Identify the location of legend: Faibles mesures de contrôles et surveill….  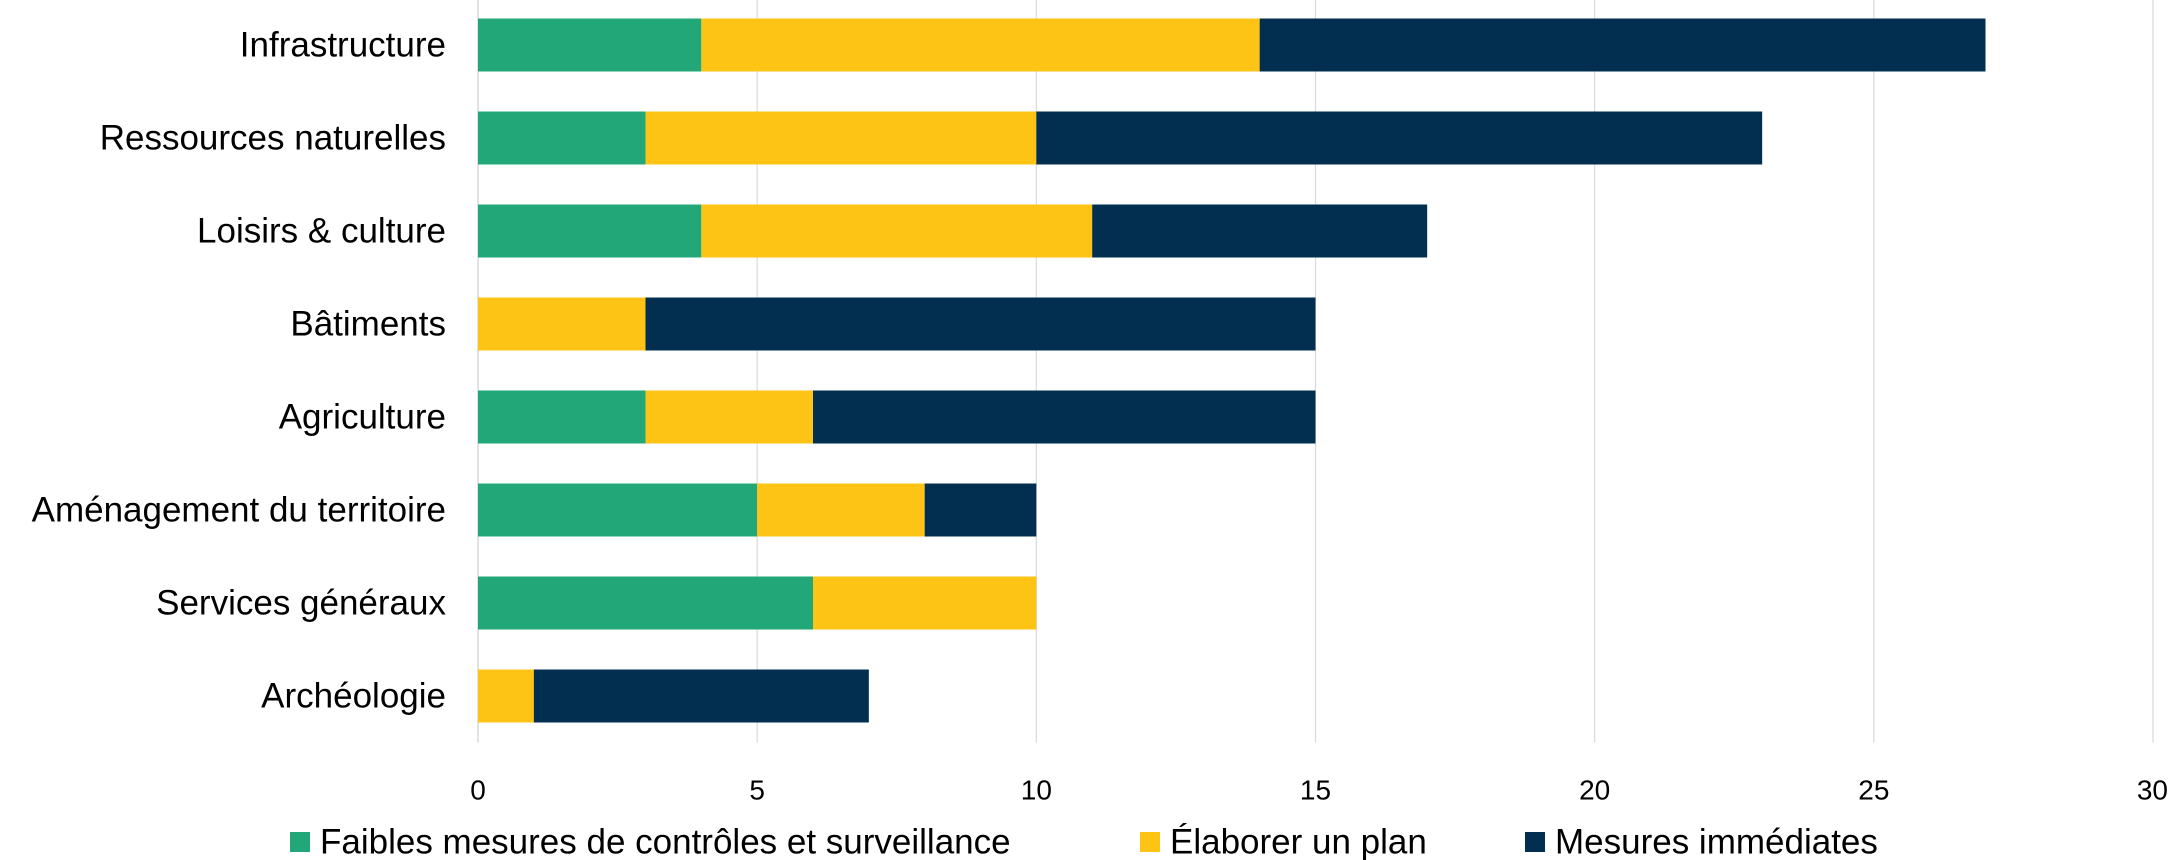
(1084, 841).